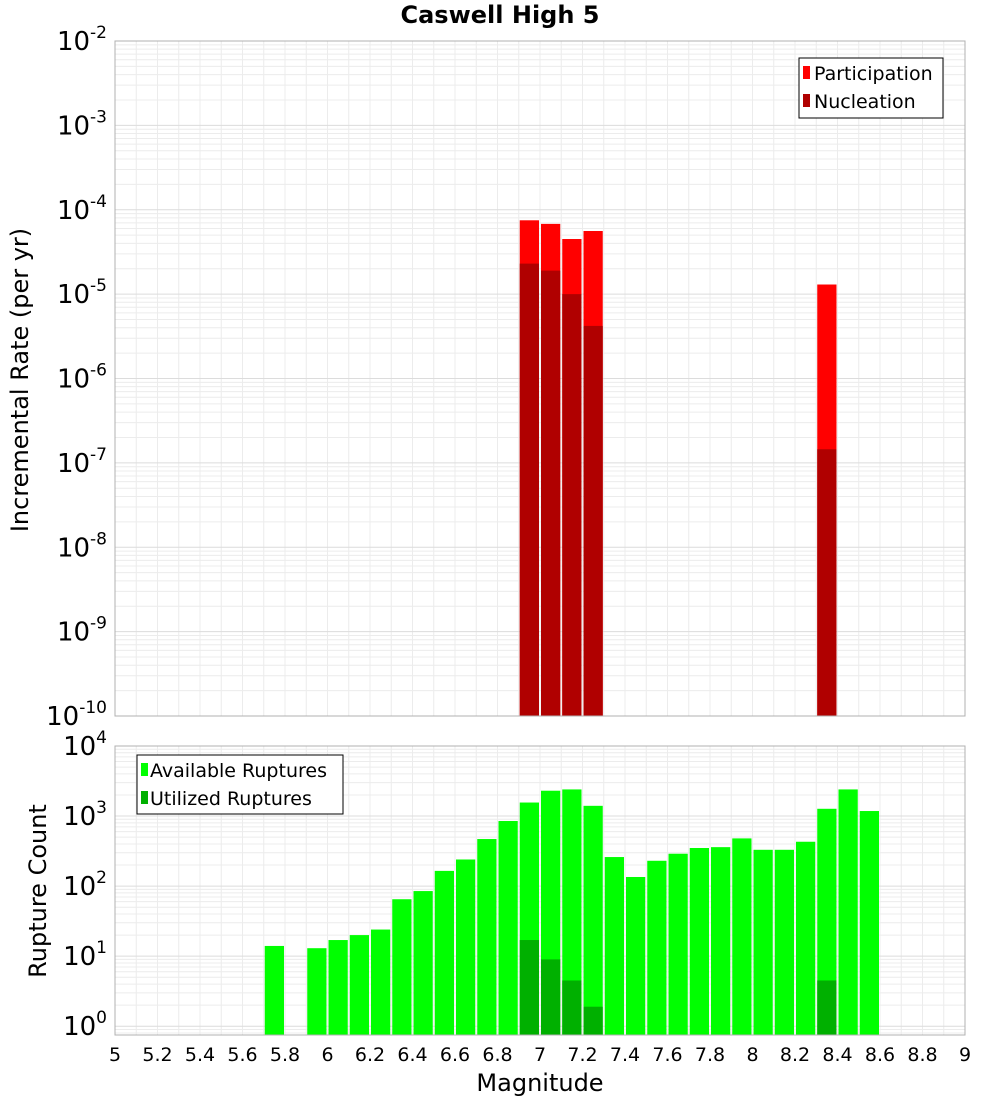 The width and height of the screenshot is (1000, 1100). Describe the element at coordinates (157, 1055) in the screenshot. I see `x-tick-label: 5.2` at that location.